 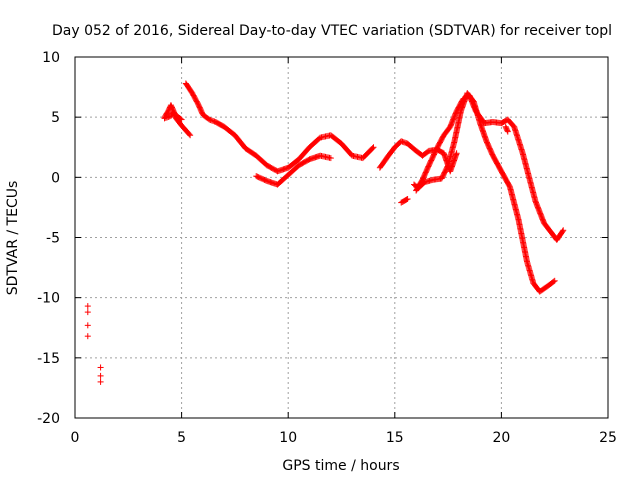 I want to click on y-tick-label: -15, so click(x=48, y=359).